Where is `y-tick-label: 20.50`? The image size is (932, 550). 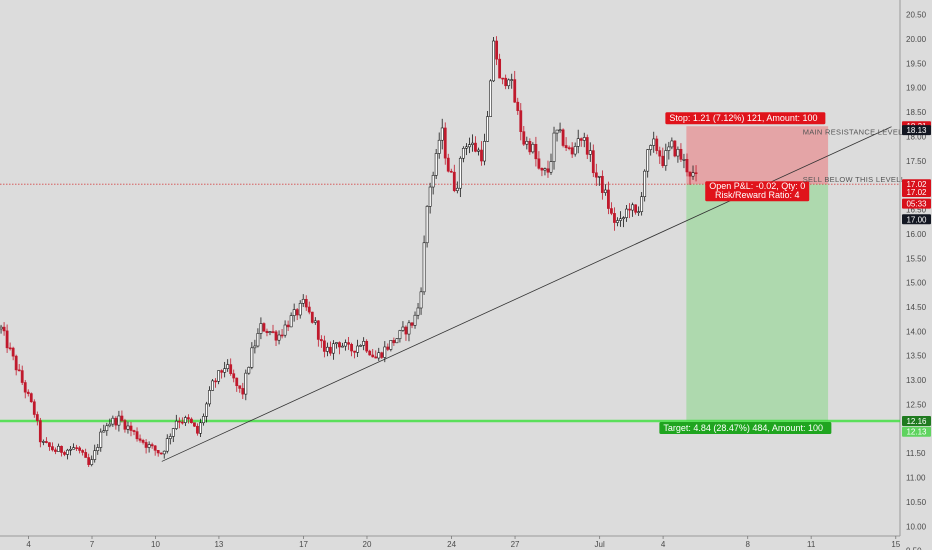 y-tick-label: 20.50 is located at coordinates (916, 15).